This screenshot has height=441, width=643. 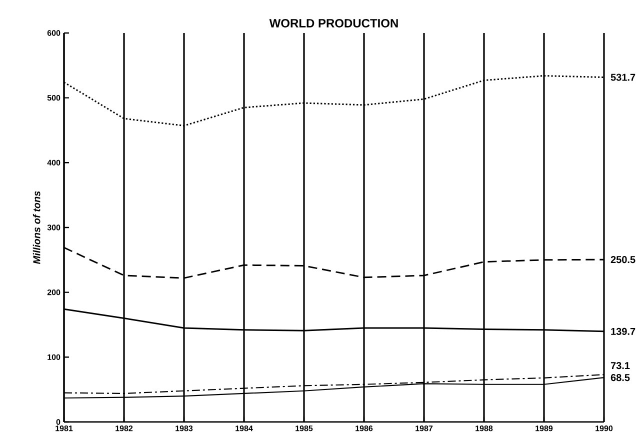 What do you see at coordinates (53, 33) in the screenshot?
I see `y-tick-label: 600` at bounding box center [53, 33].